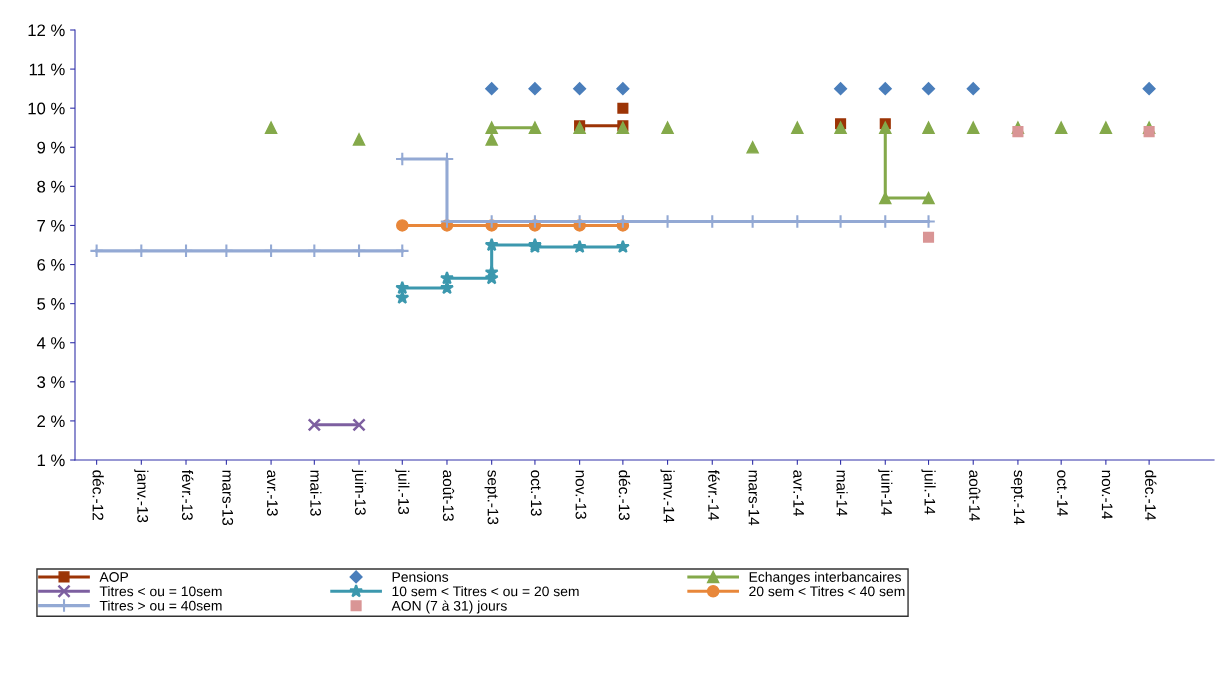 The image size is (1218, 695). Describe the element at coordinates (141, 496) in the screenshot. I see `x-tick-label: janv.-13` at that location.